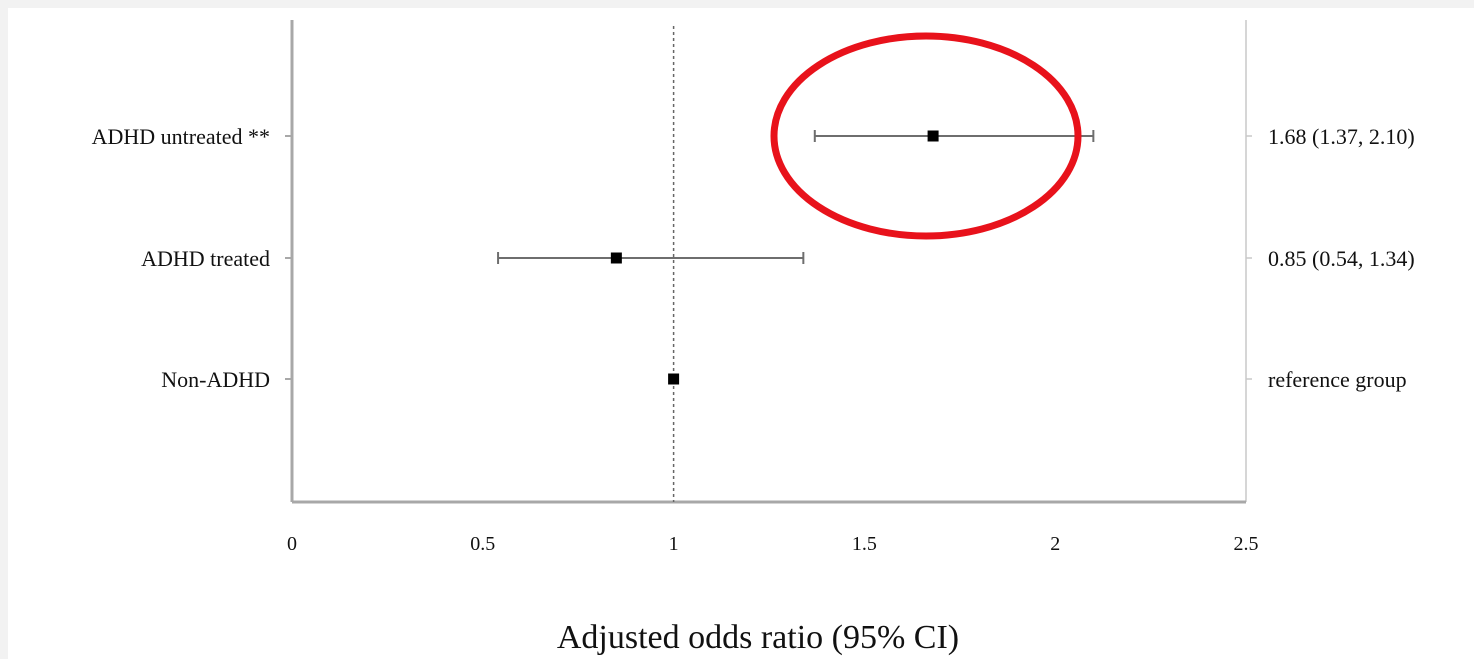 This screenshot has height=659, width=1474. I want to click on ci-value-label: reference group, so click(1337, 379).